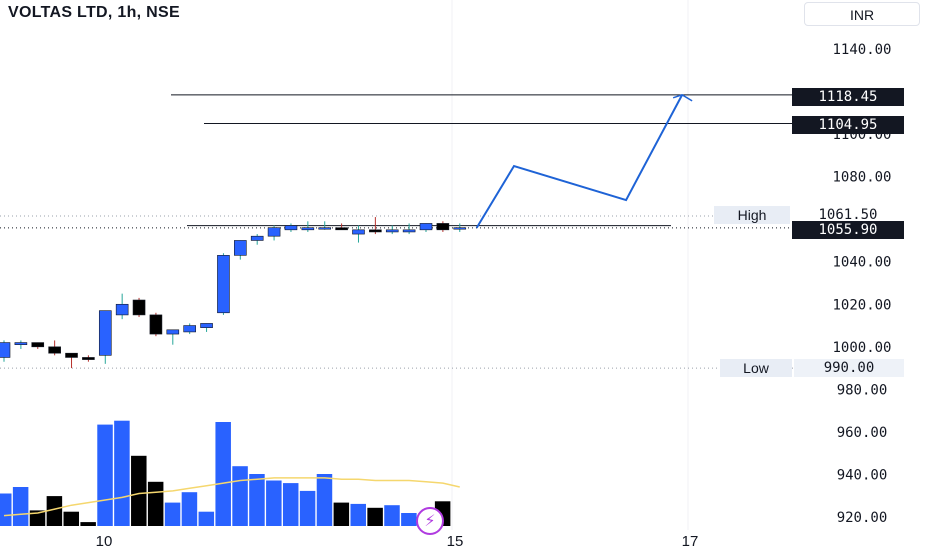 Image resolution: width=932 pixels, height=550 pixels. Describe the element at coordinates (848, 230) in the screenshot. I see `last-price-badge: 1055.90` at that location.